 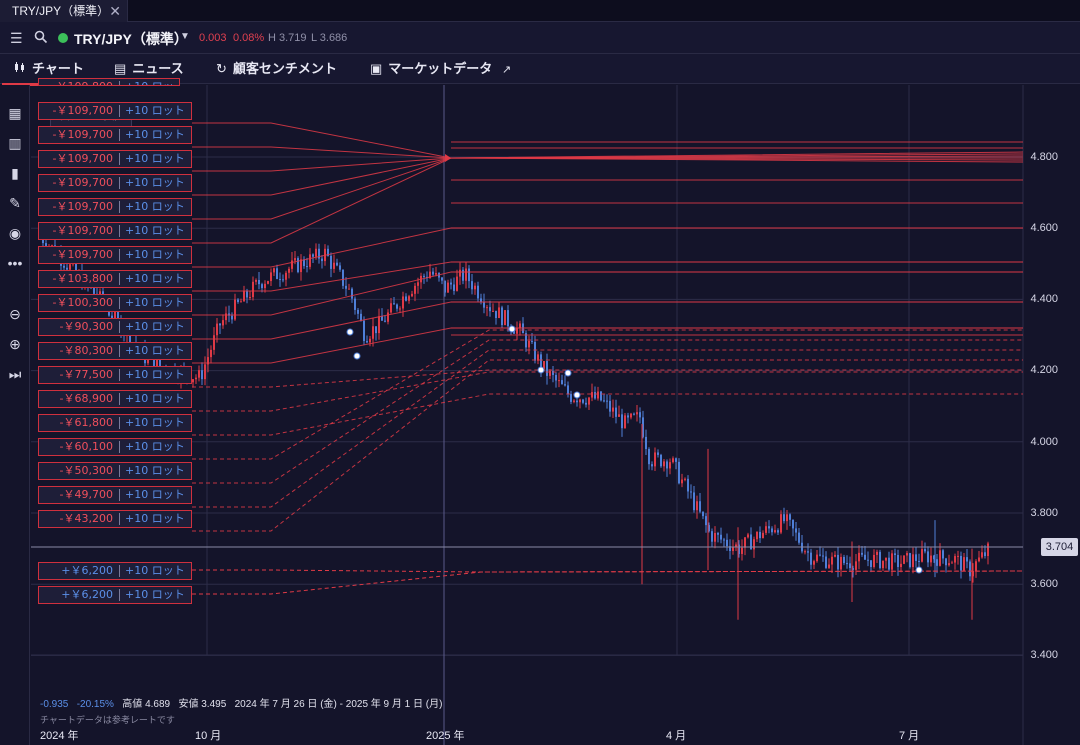 What do you see at coordinates (61, 11) in the screenshot?
I see `window-tab-title: TRY/JPY（標準）` at bounding box center [61, 11].